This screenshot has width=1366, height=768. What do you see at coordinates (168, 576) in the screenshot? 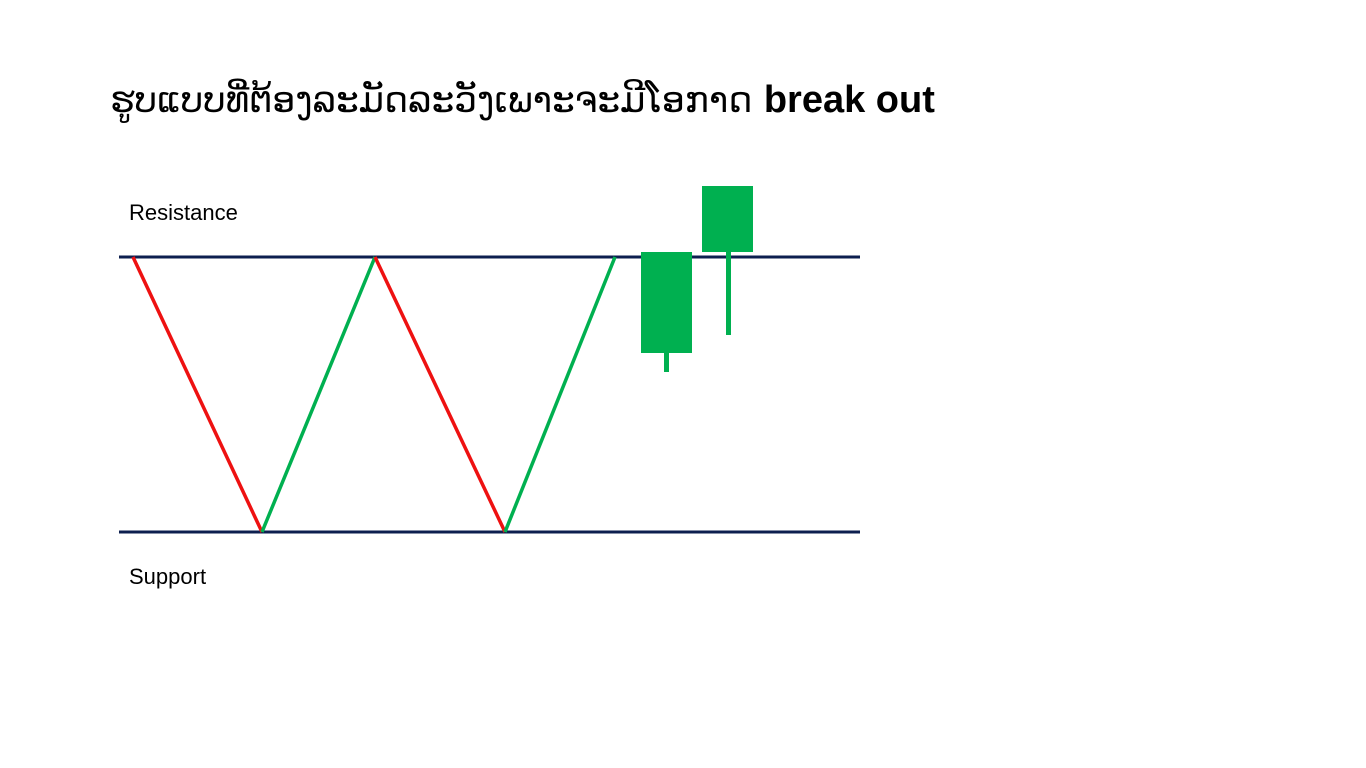
I see `support-label: Support` at bounding box center [168, 576].